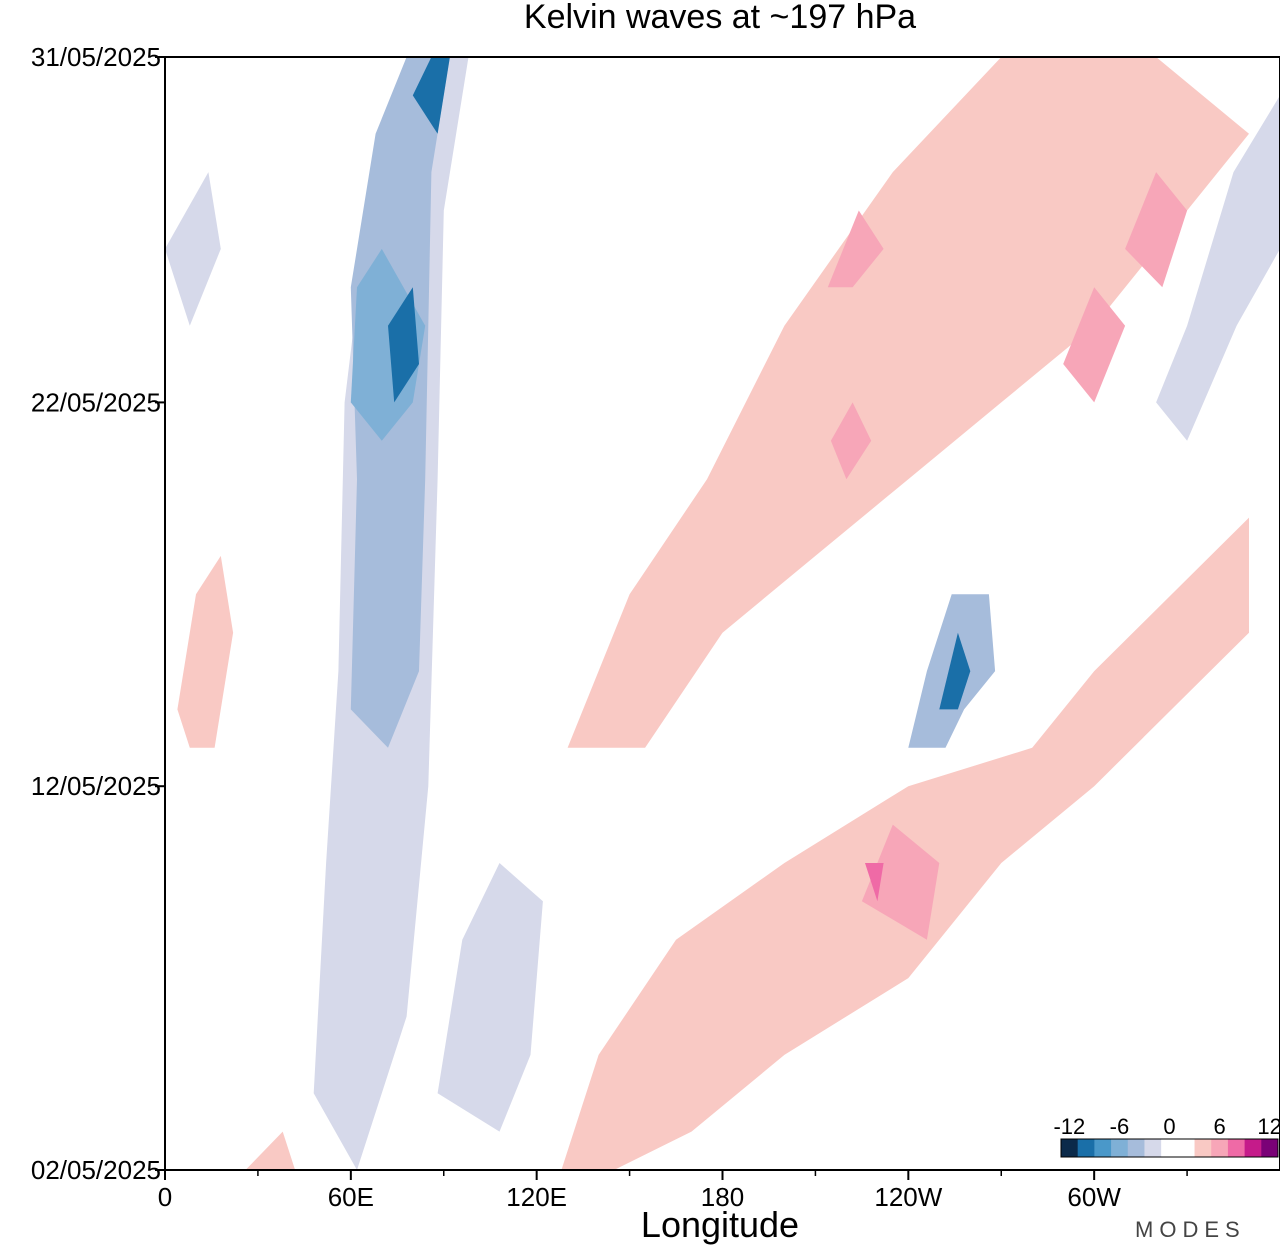 This screenshot has height=1249, width=1280. Describe the element at coordinates (1169, 1126) in the screenshot. I see `colorbar-label: 0` at that location.